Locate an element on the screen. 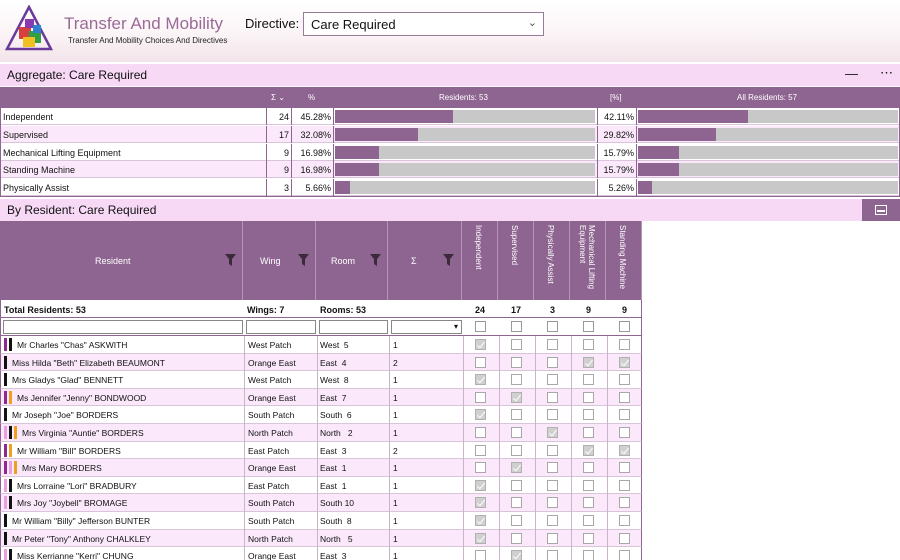  supervised-filter-checkbox is located at coordinates (516, 326).